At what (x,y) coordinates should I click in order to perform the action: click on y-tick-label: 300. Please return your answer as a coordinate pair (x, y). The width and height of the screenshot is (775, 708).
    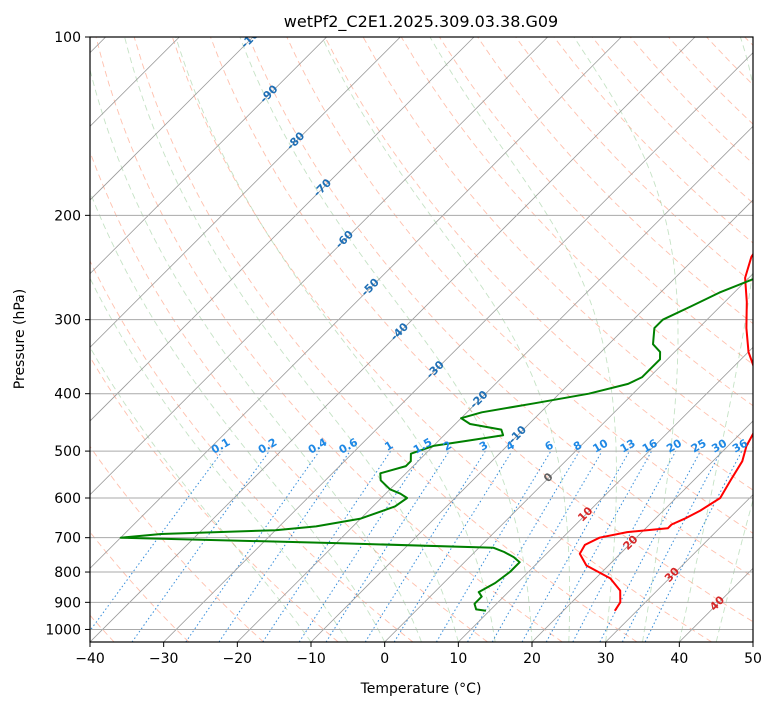
    Looking at the image, I should click on (67, 321).